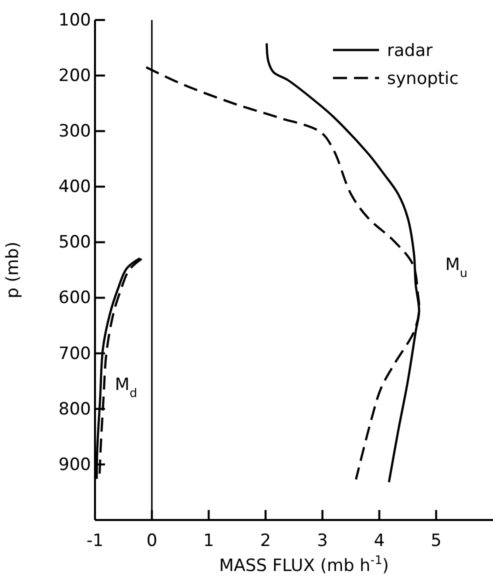 This screenshot has height=577, width=493. I want to click on y-tick-label: 500, so click(74, 242).